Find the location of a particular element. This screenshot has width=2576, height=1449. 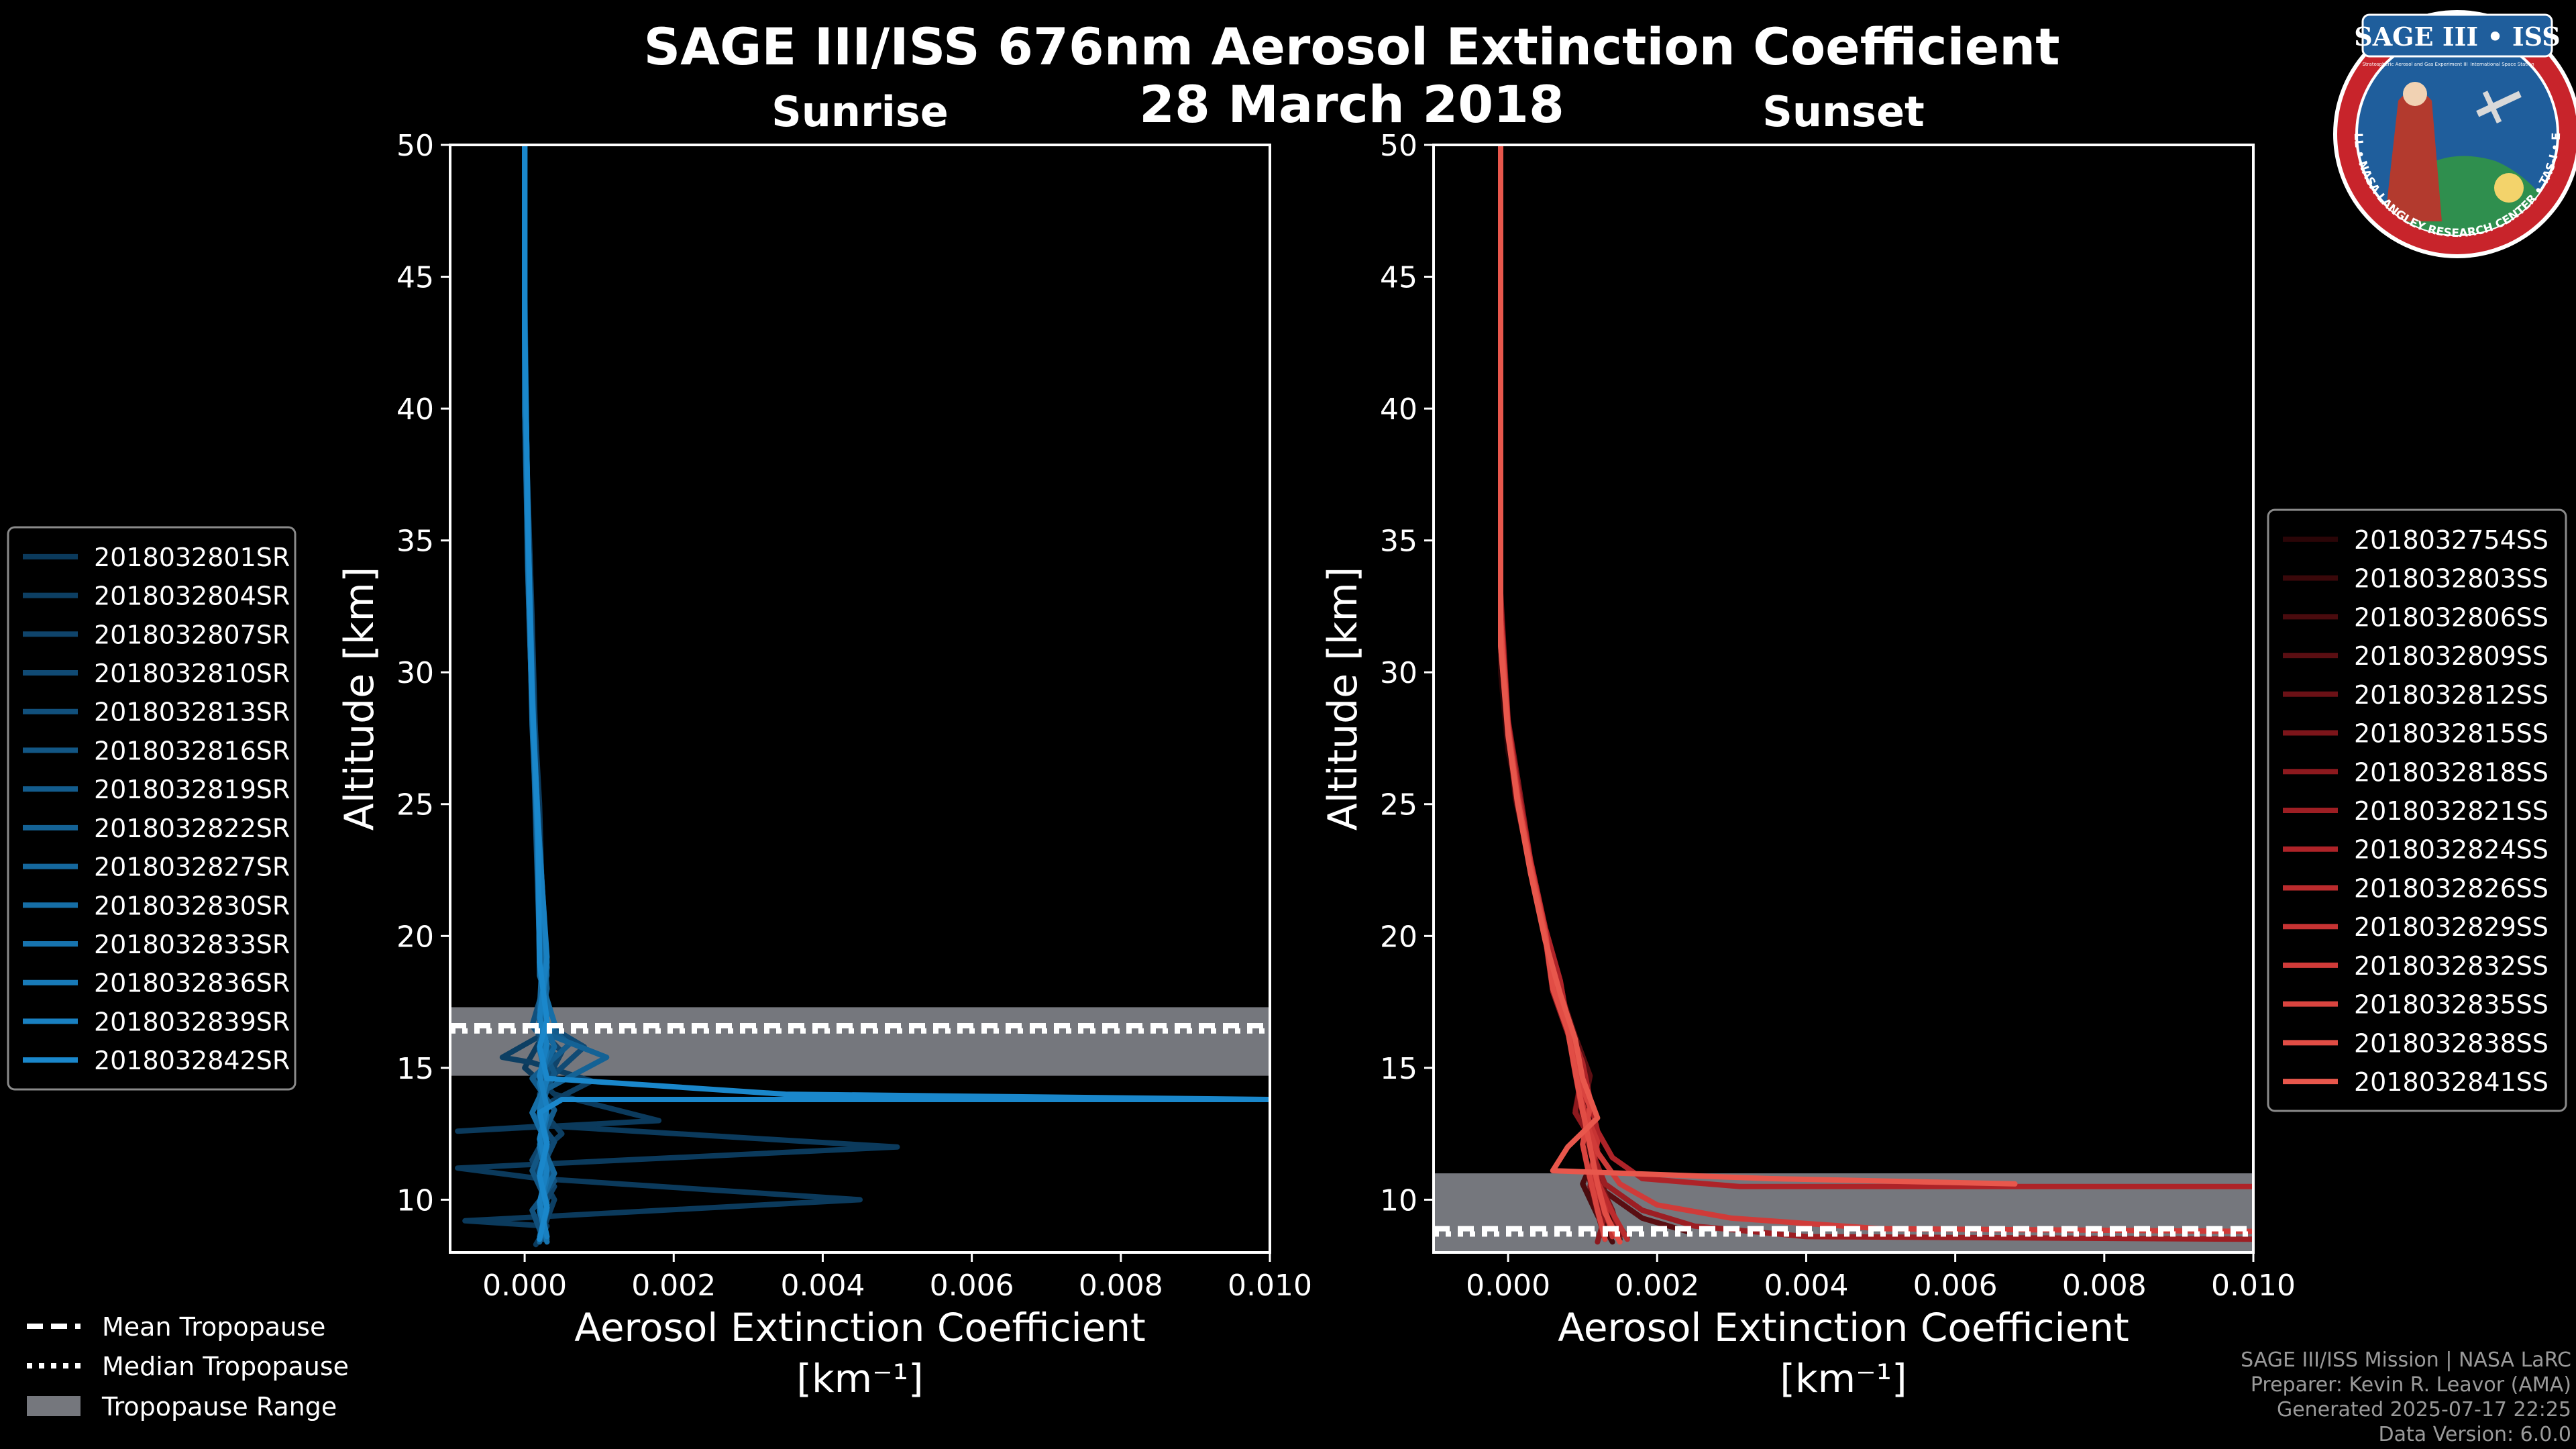

sunrise-y-tick-label: 50 is located at coordinates (415, 146).